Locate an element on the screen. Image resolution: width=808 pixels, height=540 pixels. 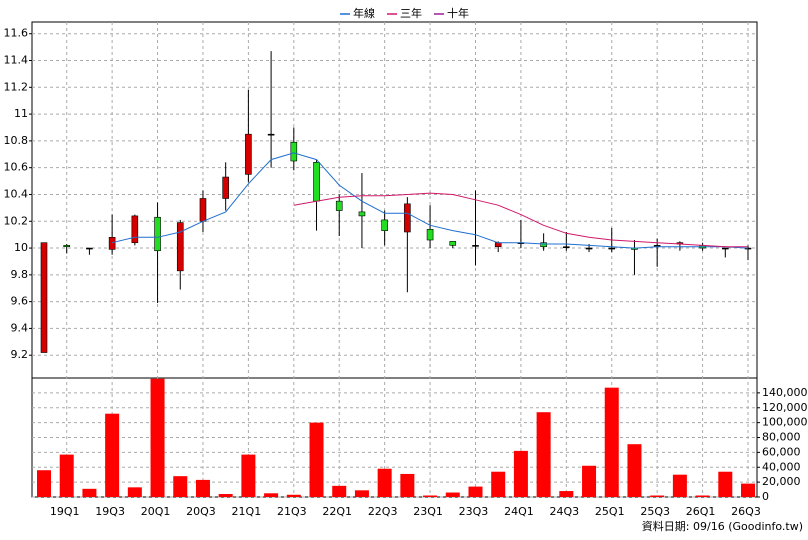
x-tick-label: 22Q1 is located at coordinates (337, 511).